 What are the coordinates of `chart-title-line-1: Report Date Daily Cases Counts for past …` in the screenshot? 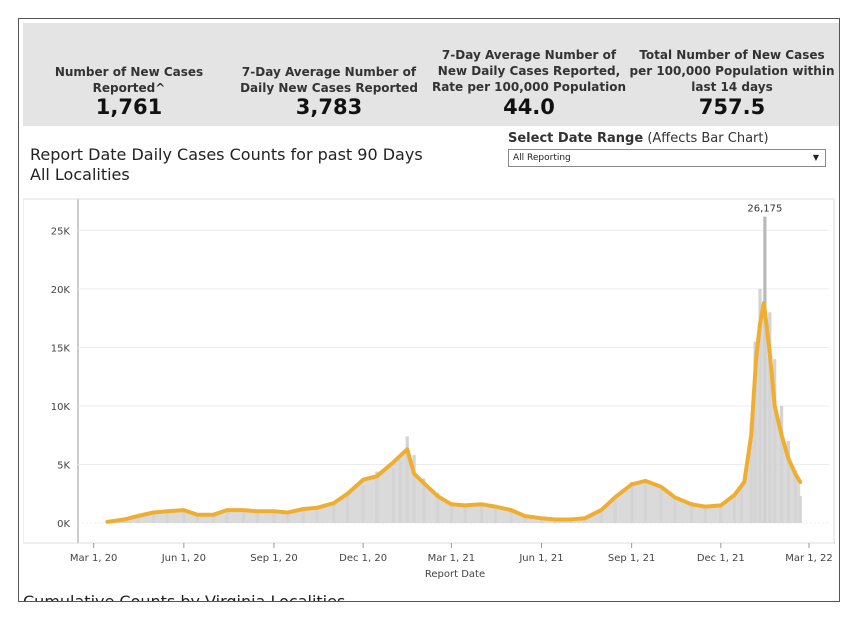 It's located at (226, 154).